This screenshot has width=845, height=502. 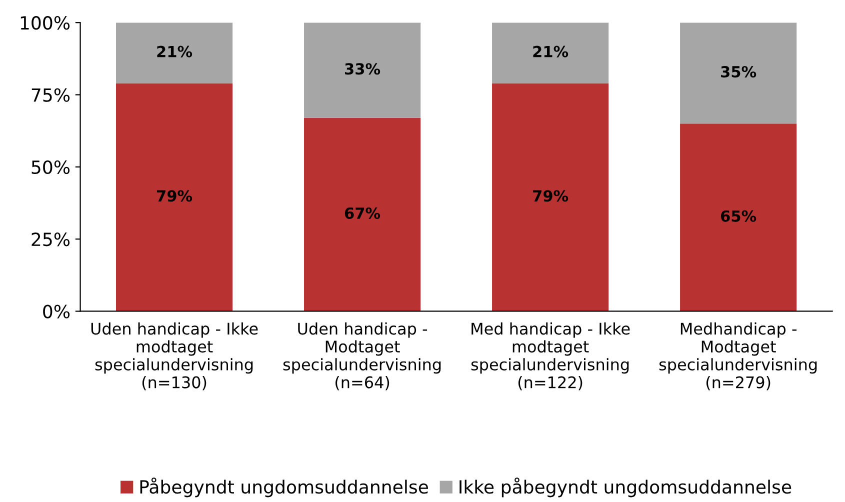 I want to click on y-tick-label: 0%, so click(x=56, y=311).